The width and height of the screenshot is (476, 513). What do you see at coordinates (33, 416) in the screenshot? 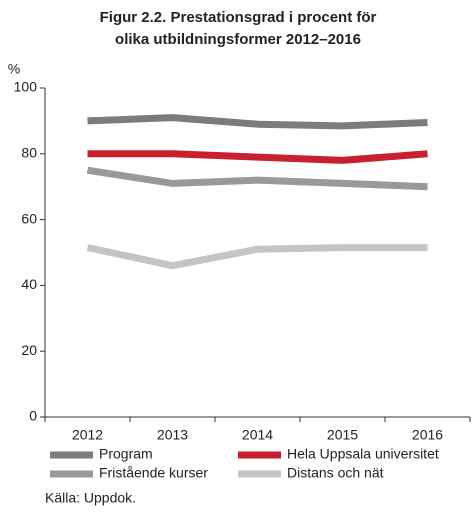
I see `y-tick-label: 0` at bounding box center [33, 416].